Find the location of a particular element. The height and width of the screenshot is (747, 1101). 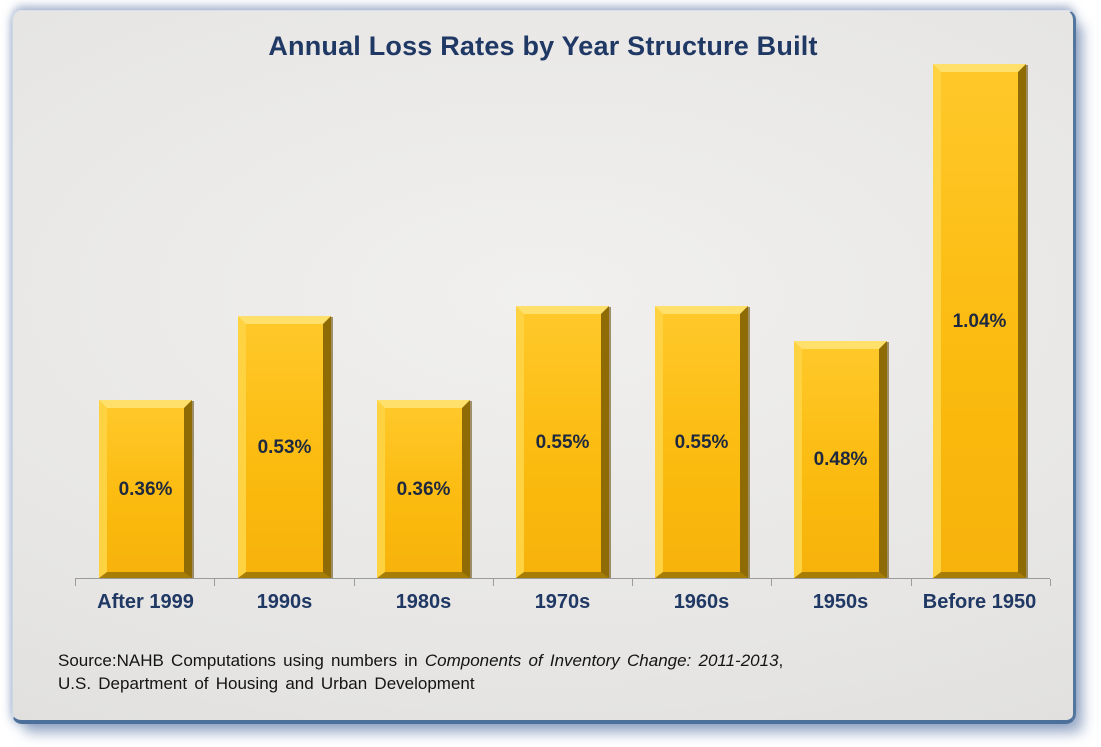

bar: 0.48% is located at coordinates (840, 459).